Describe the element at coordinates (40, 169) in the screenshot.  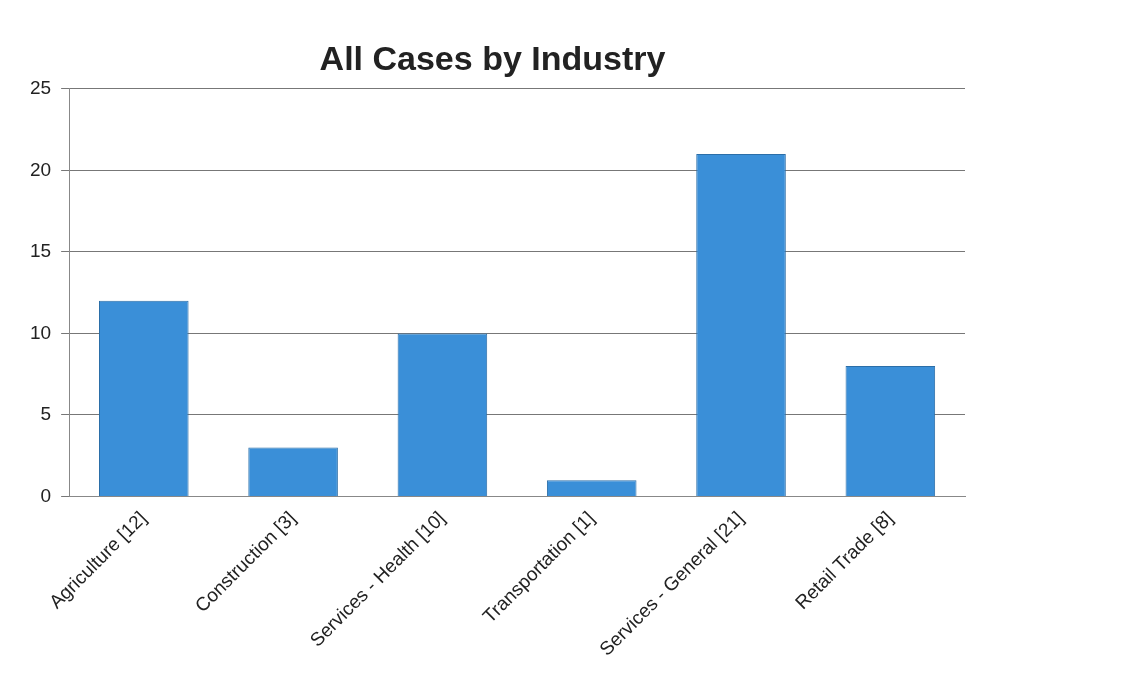
I see `y-tick-label: 20` at that location.